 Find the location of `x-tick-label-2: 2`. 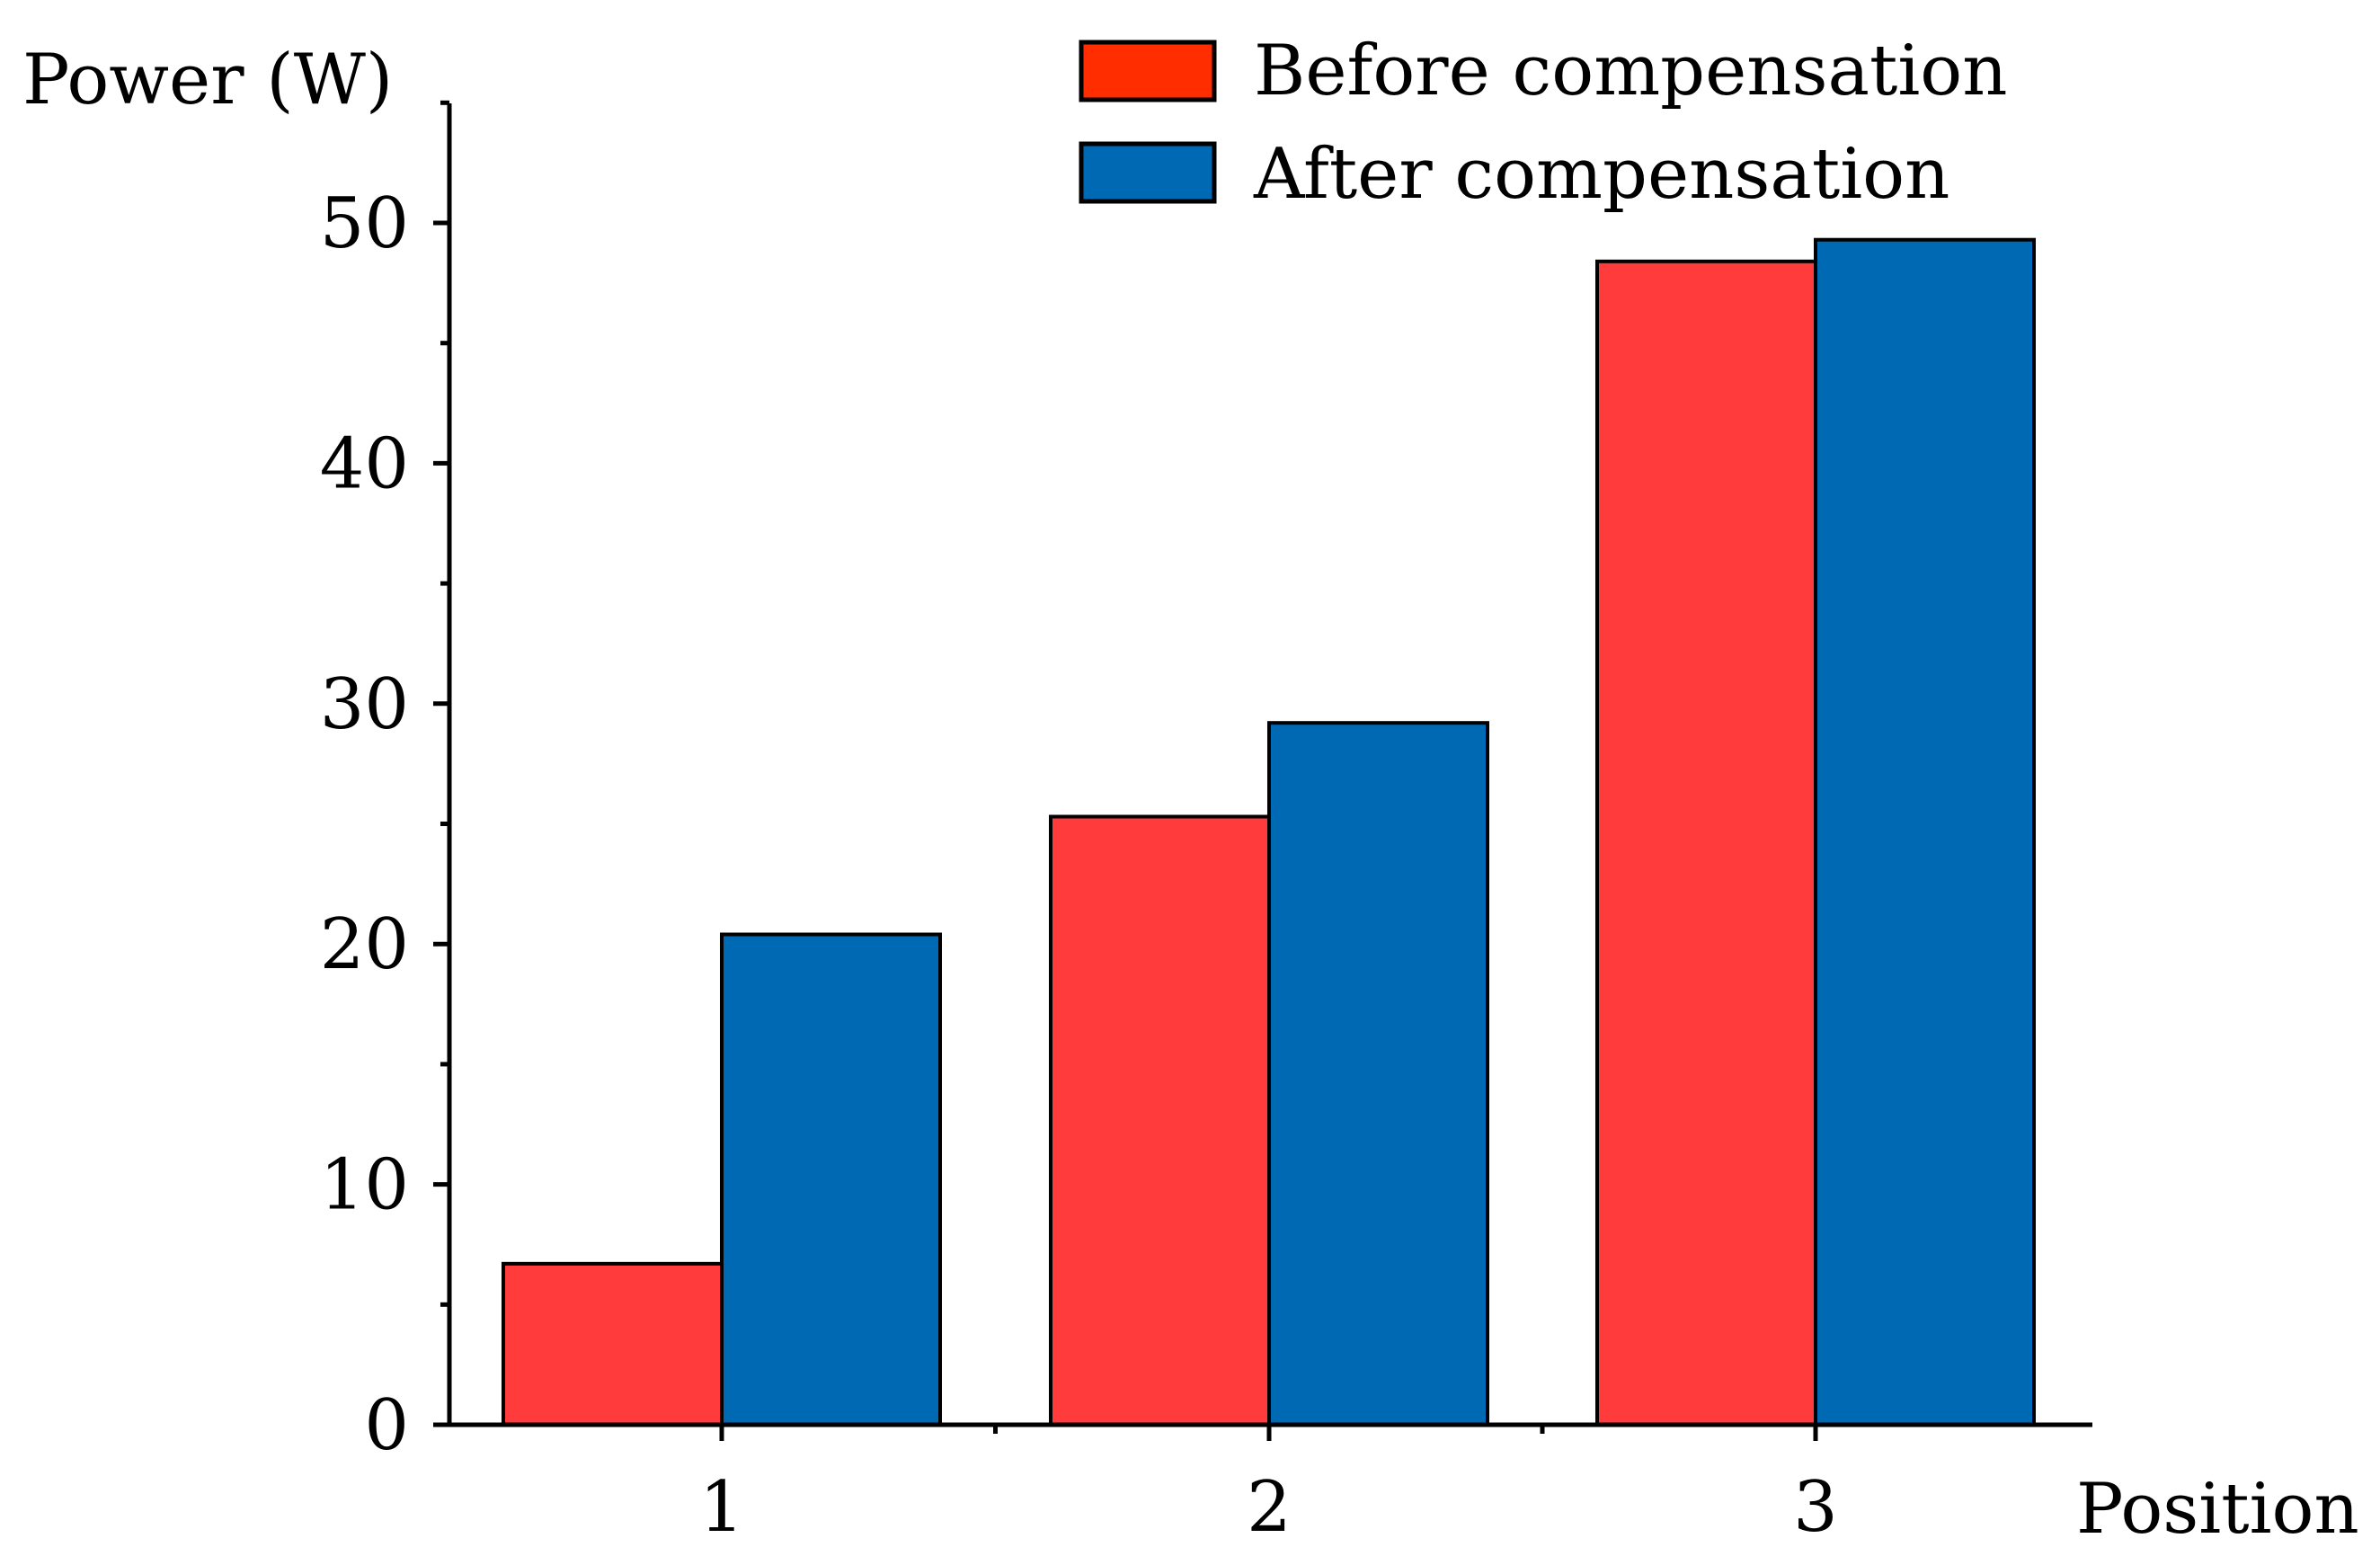

x-tick-label-2: 2 is located at coordinates (1269, 1507).